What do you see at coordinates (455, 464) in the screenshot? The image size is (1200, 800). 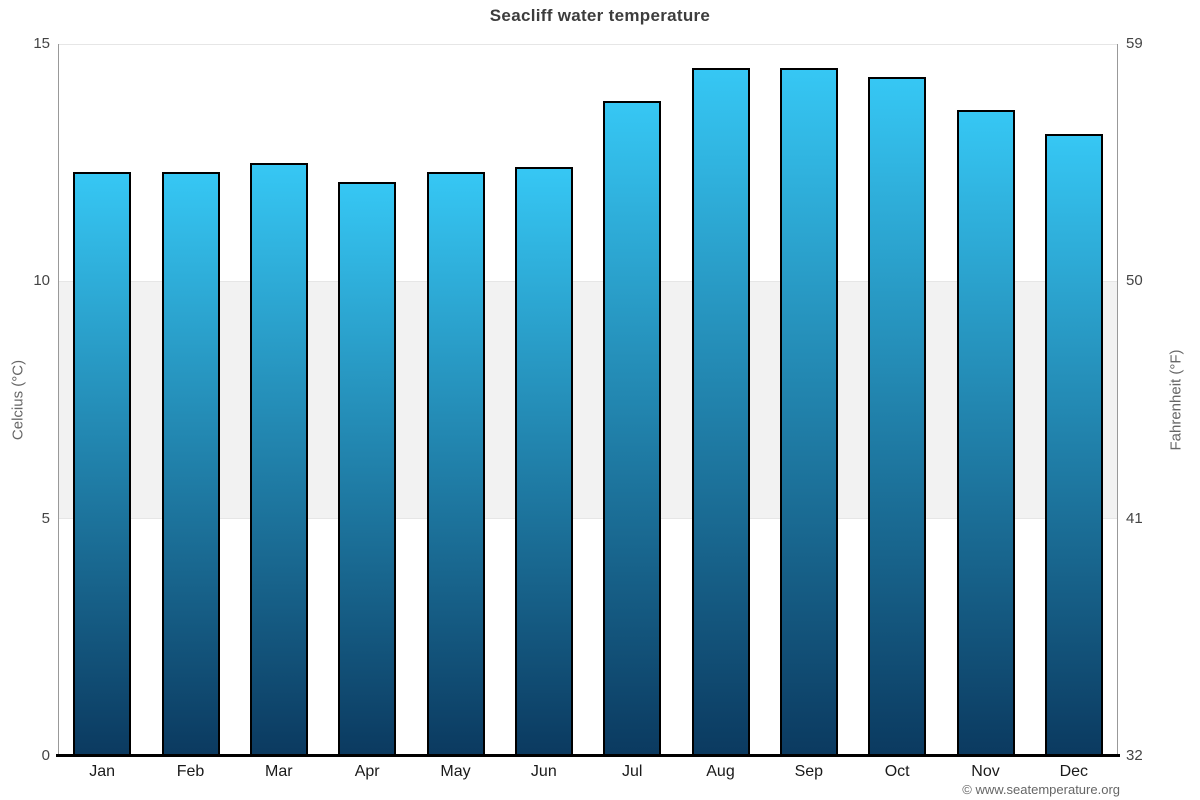 I see `bar-may` at bounding box center [455, 464].